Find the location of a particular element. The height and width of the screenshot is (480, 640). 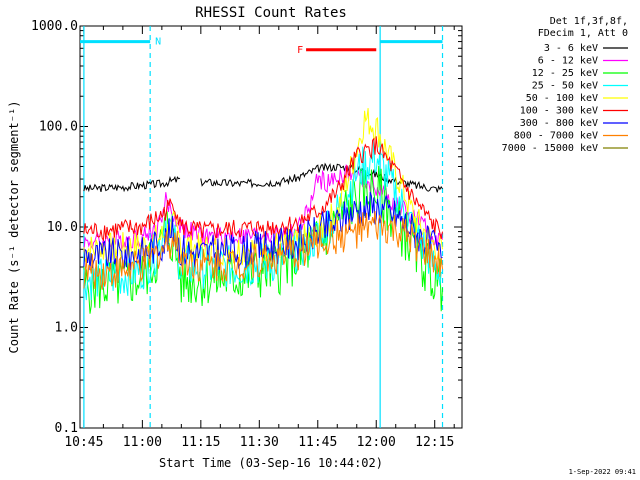

legend-label: 50 - 100 keV is located at coordinates (562, 98).